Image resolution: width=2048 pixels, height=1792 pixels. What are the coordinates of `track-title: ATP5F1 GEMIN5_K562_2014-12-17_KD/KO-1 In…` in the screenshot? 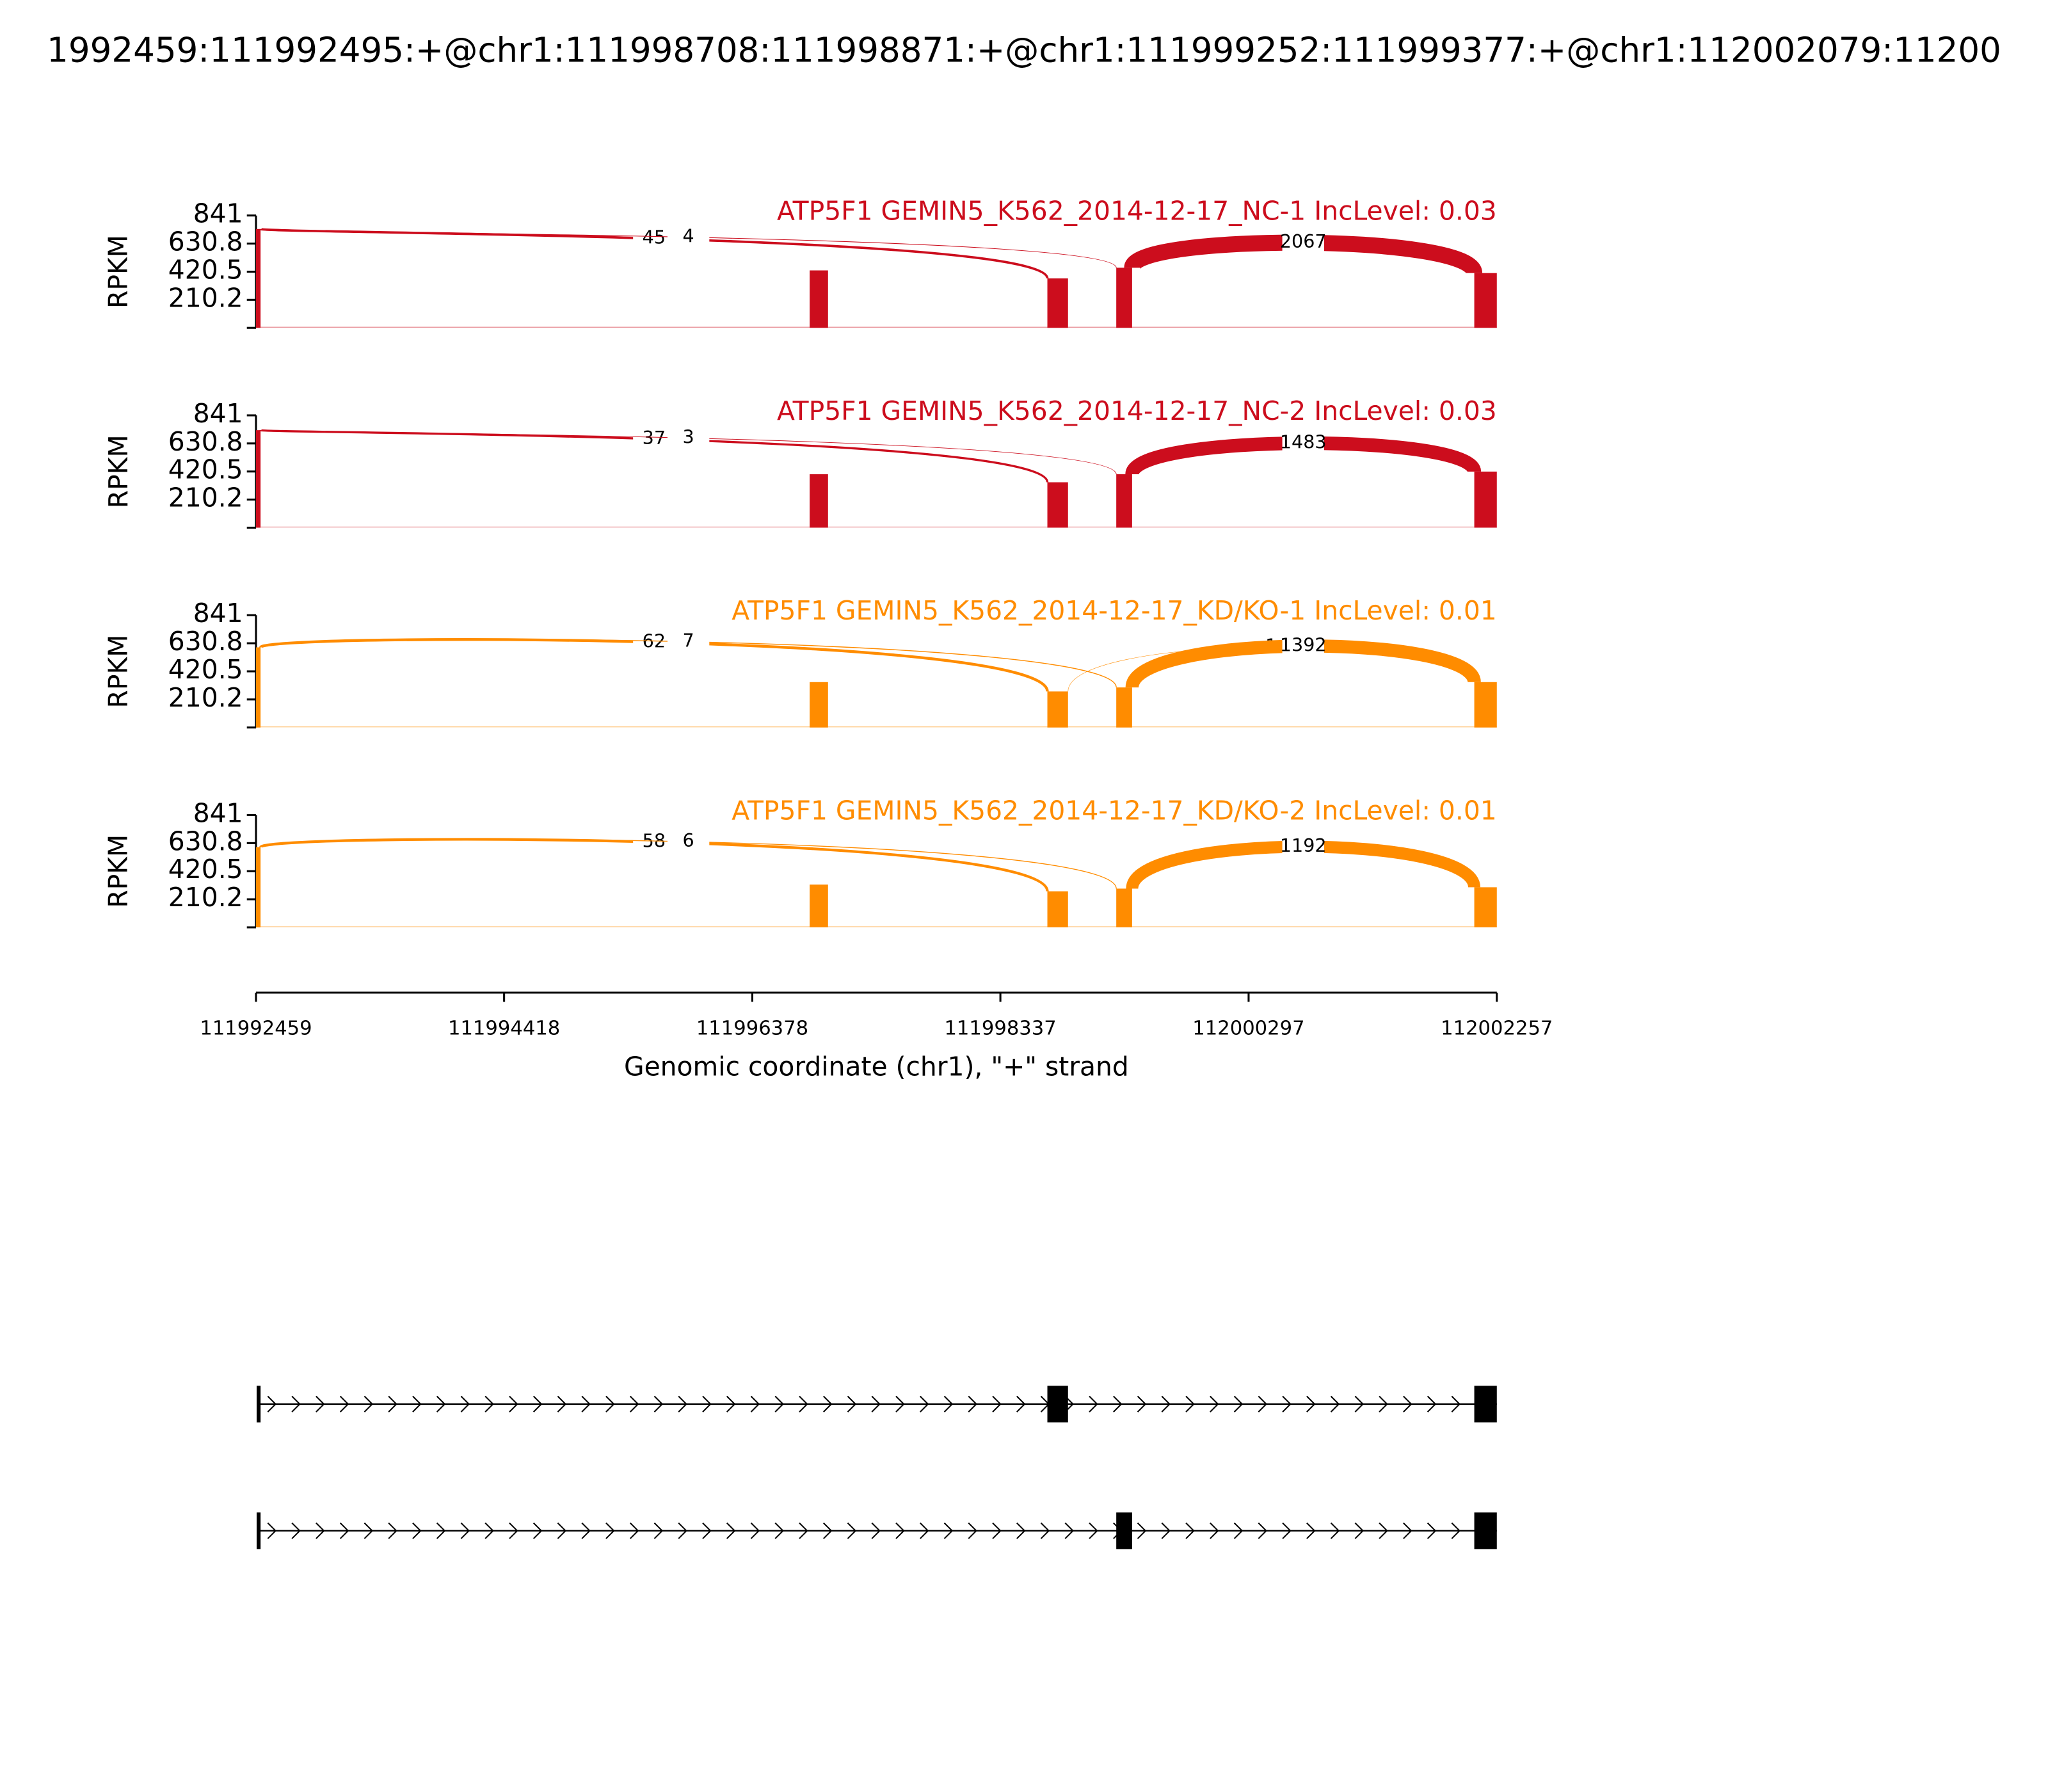 It's located at (1114, 610).